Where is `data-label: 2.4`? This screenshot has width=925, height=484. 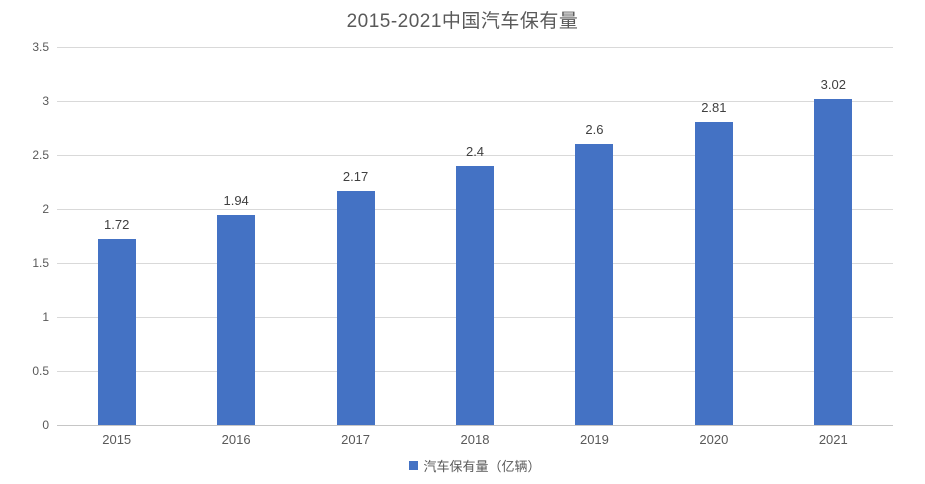 data-label: 2.4 is located at coordinates (475, 151).